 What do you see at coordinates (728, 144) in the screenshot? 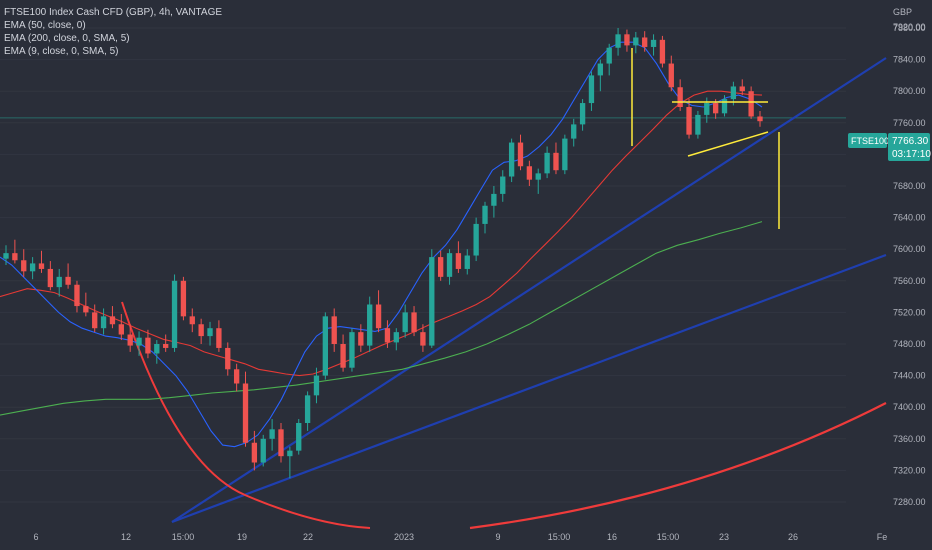
I see `flag-bottom-line` at bounding box center [728, 144].